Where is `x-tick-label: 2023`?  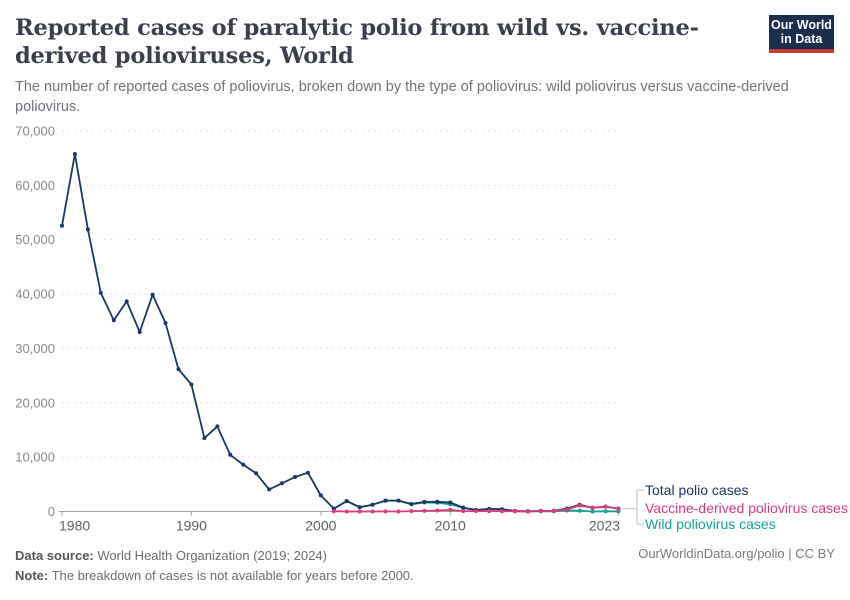
x-tick-label: 2023 is located at coordinates (604, 526).